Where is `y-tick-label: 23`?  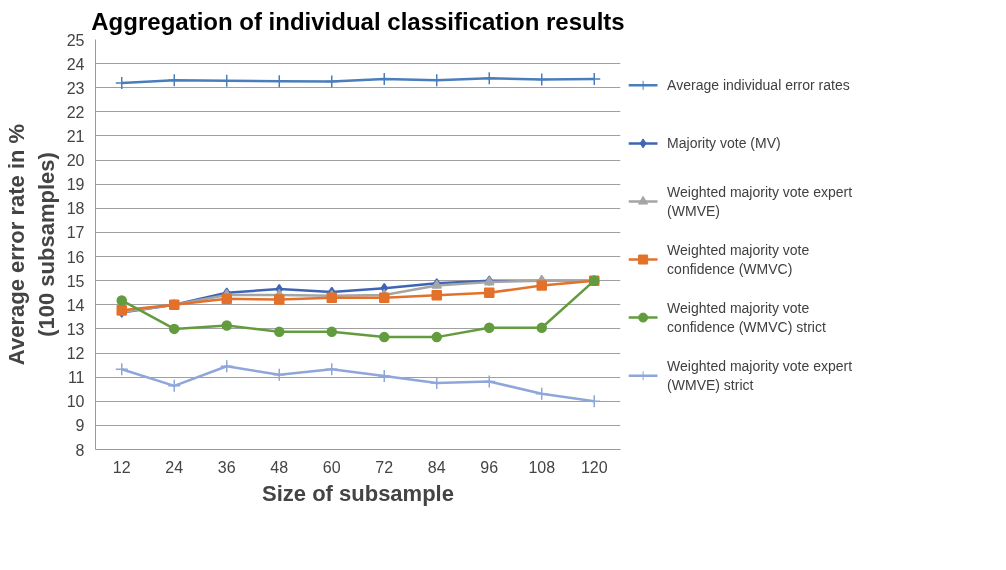 y-tick-label: 23 is located at coordinates (75, 88).